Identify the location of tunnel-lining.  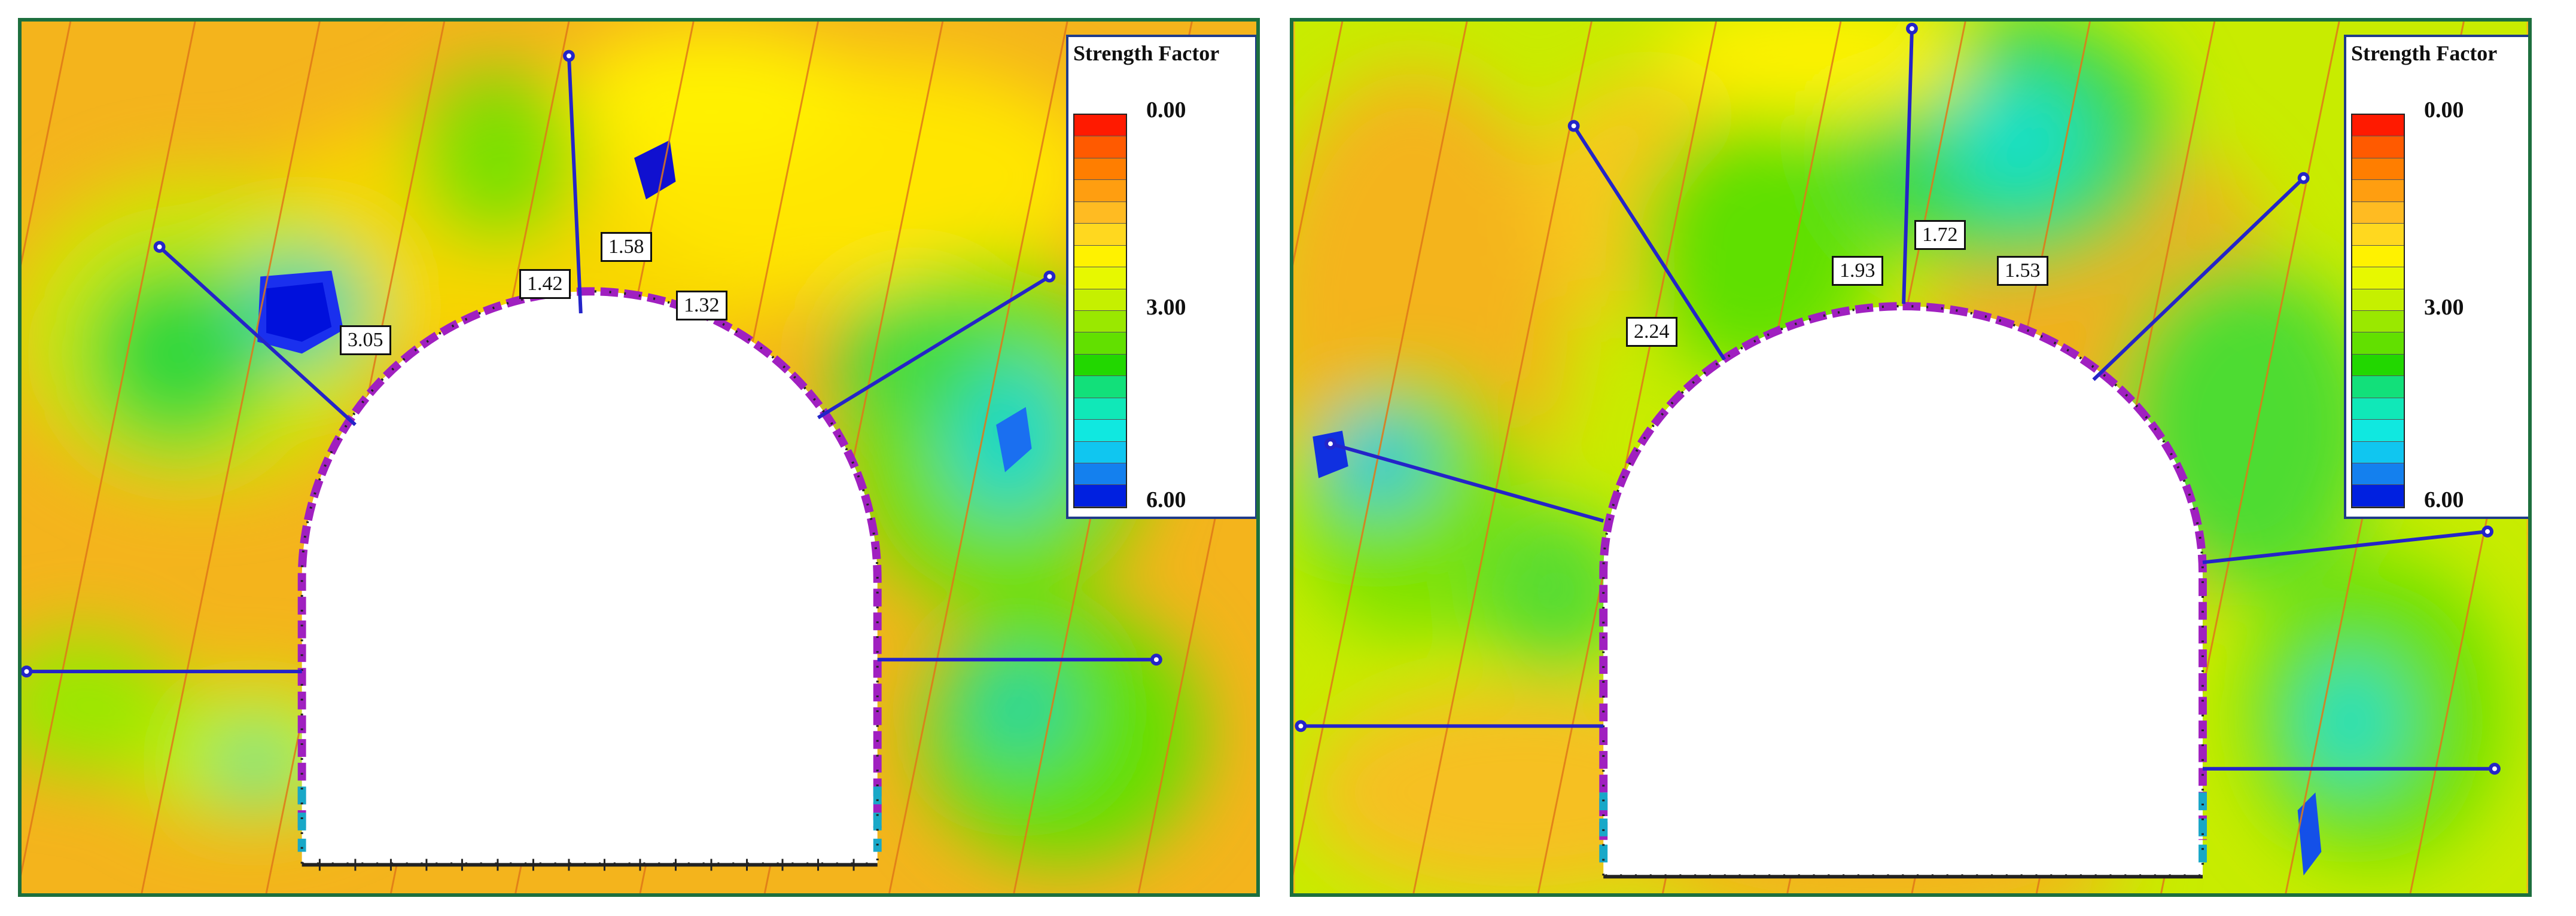
(589, 557).